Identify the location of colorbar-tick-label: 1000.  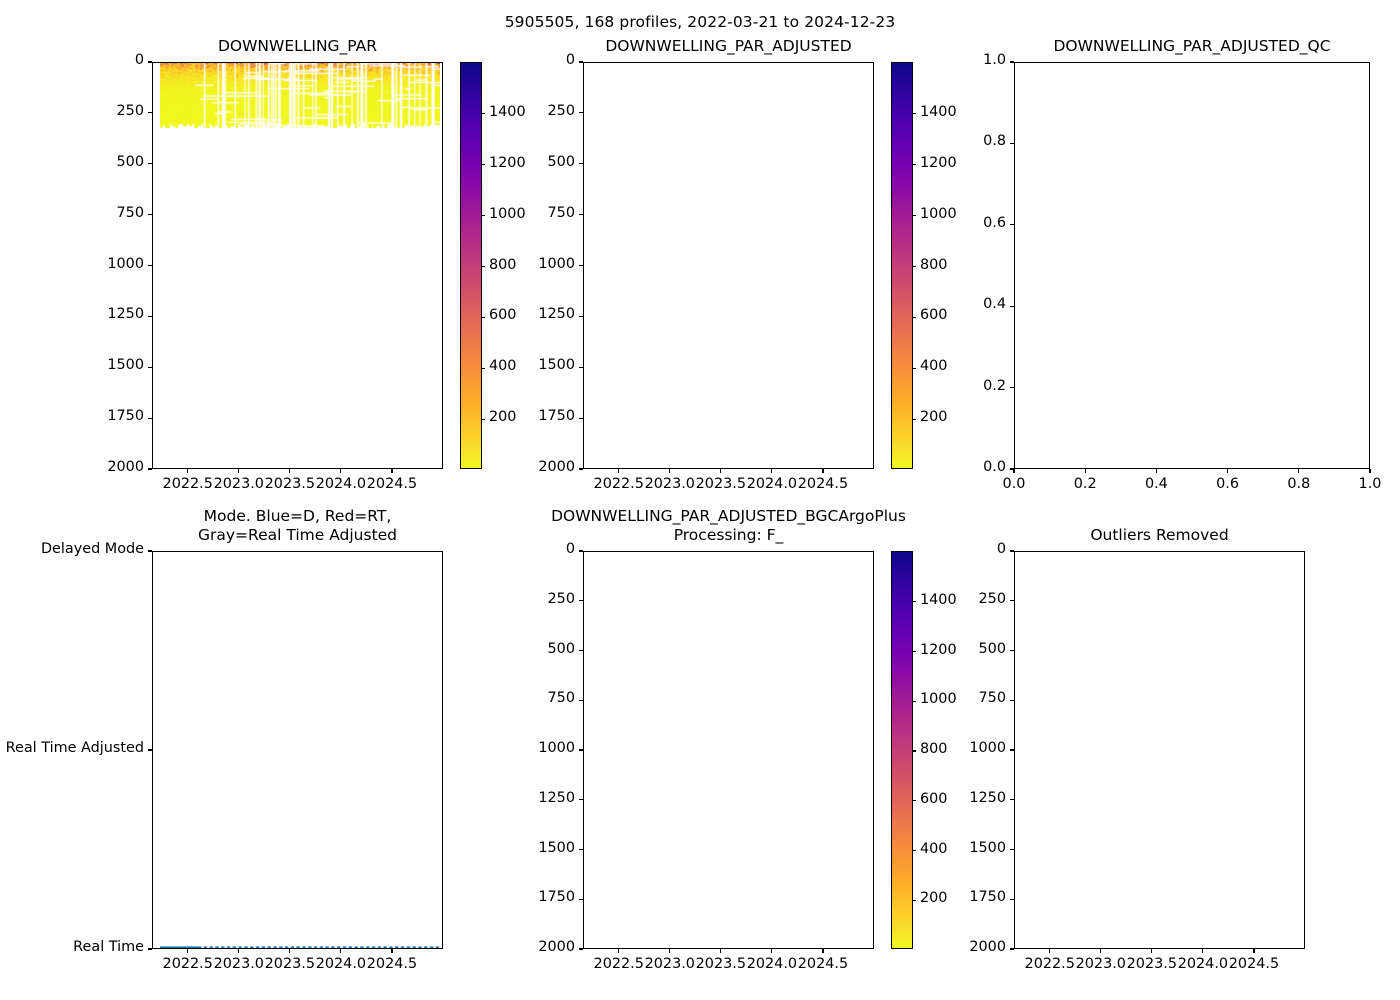
(507, 213).